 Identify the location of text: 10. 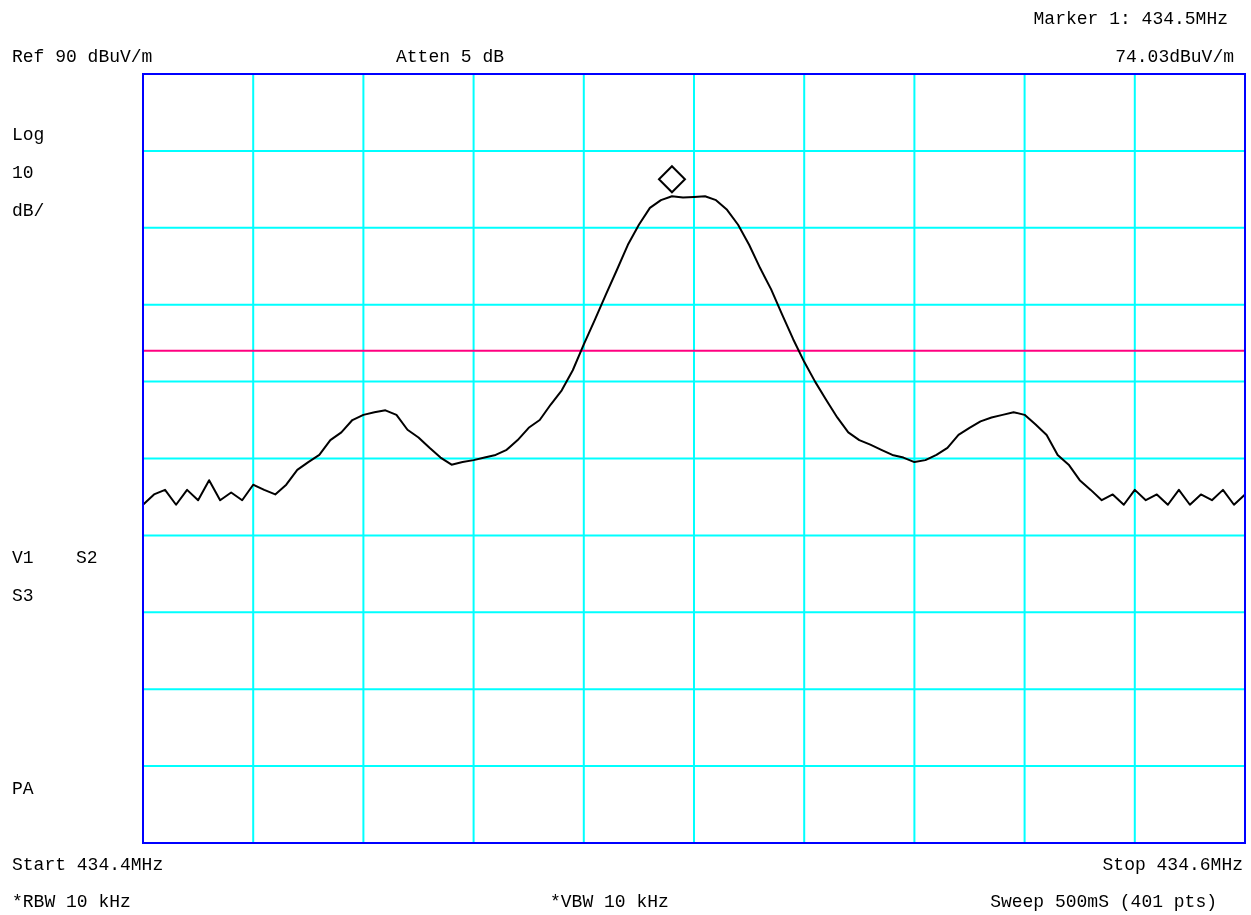
(23, 173).